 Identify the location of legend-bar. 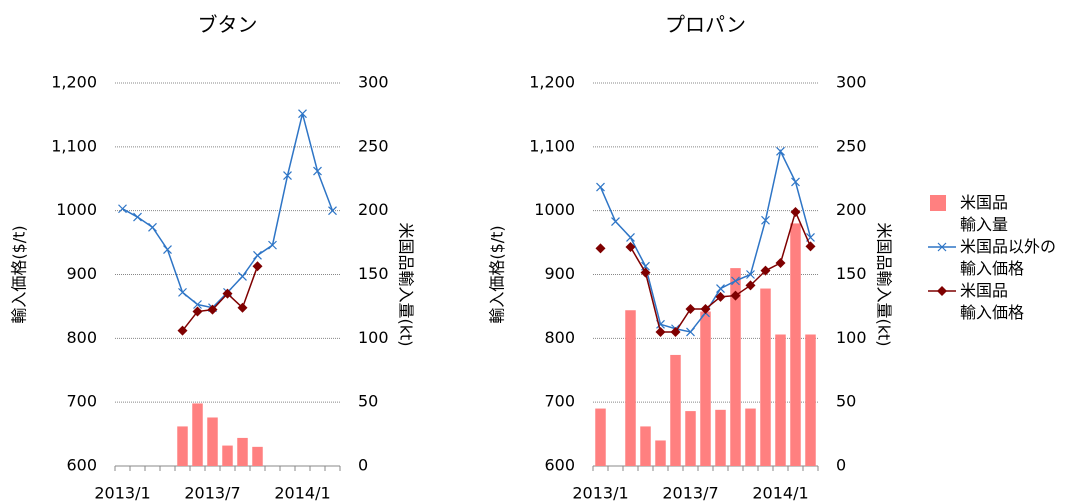
(938, 203).